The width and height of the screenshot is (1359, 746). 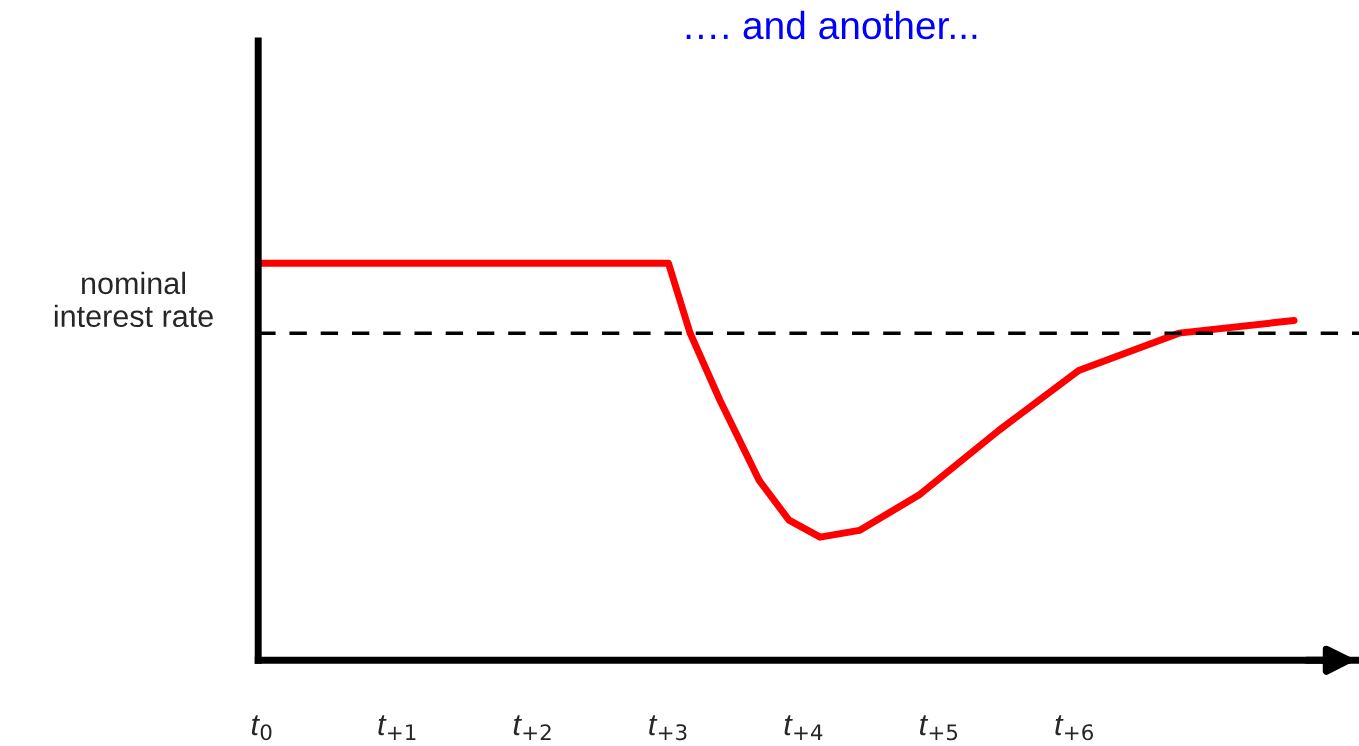 What do you see at coordinates (939, 728) in the screenshot?
I see `x-tick-label: t$_{+5}$` at bounding box center [939, 728].